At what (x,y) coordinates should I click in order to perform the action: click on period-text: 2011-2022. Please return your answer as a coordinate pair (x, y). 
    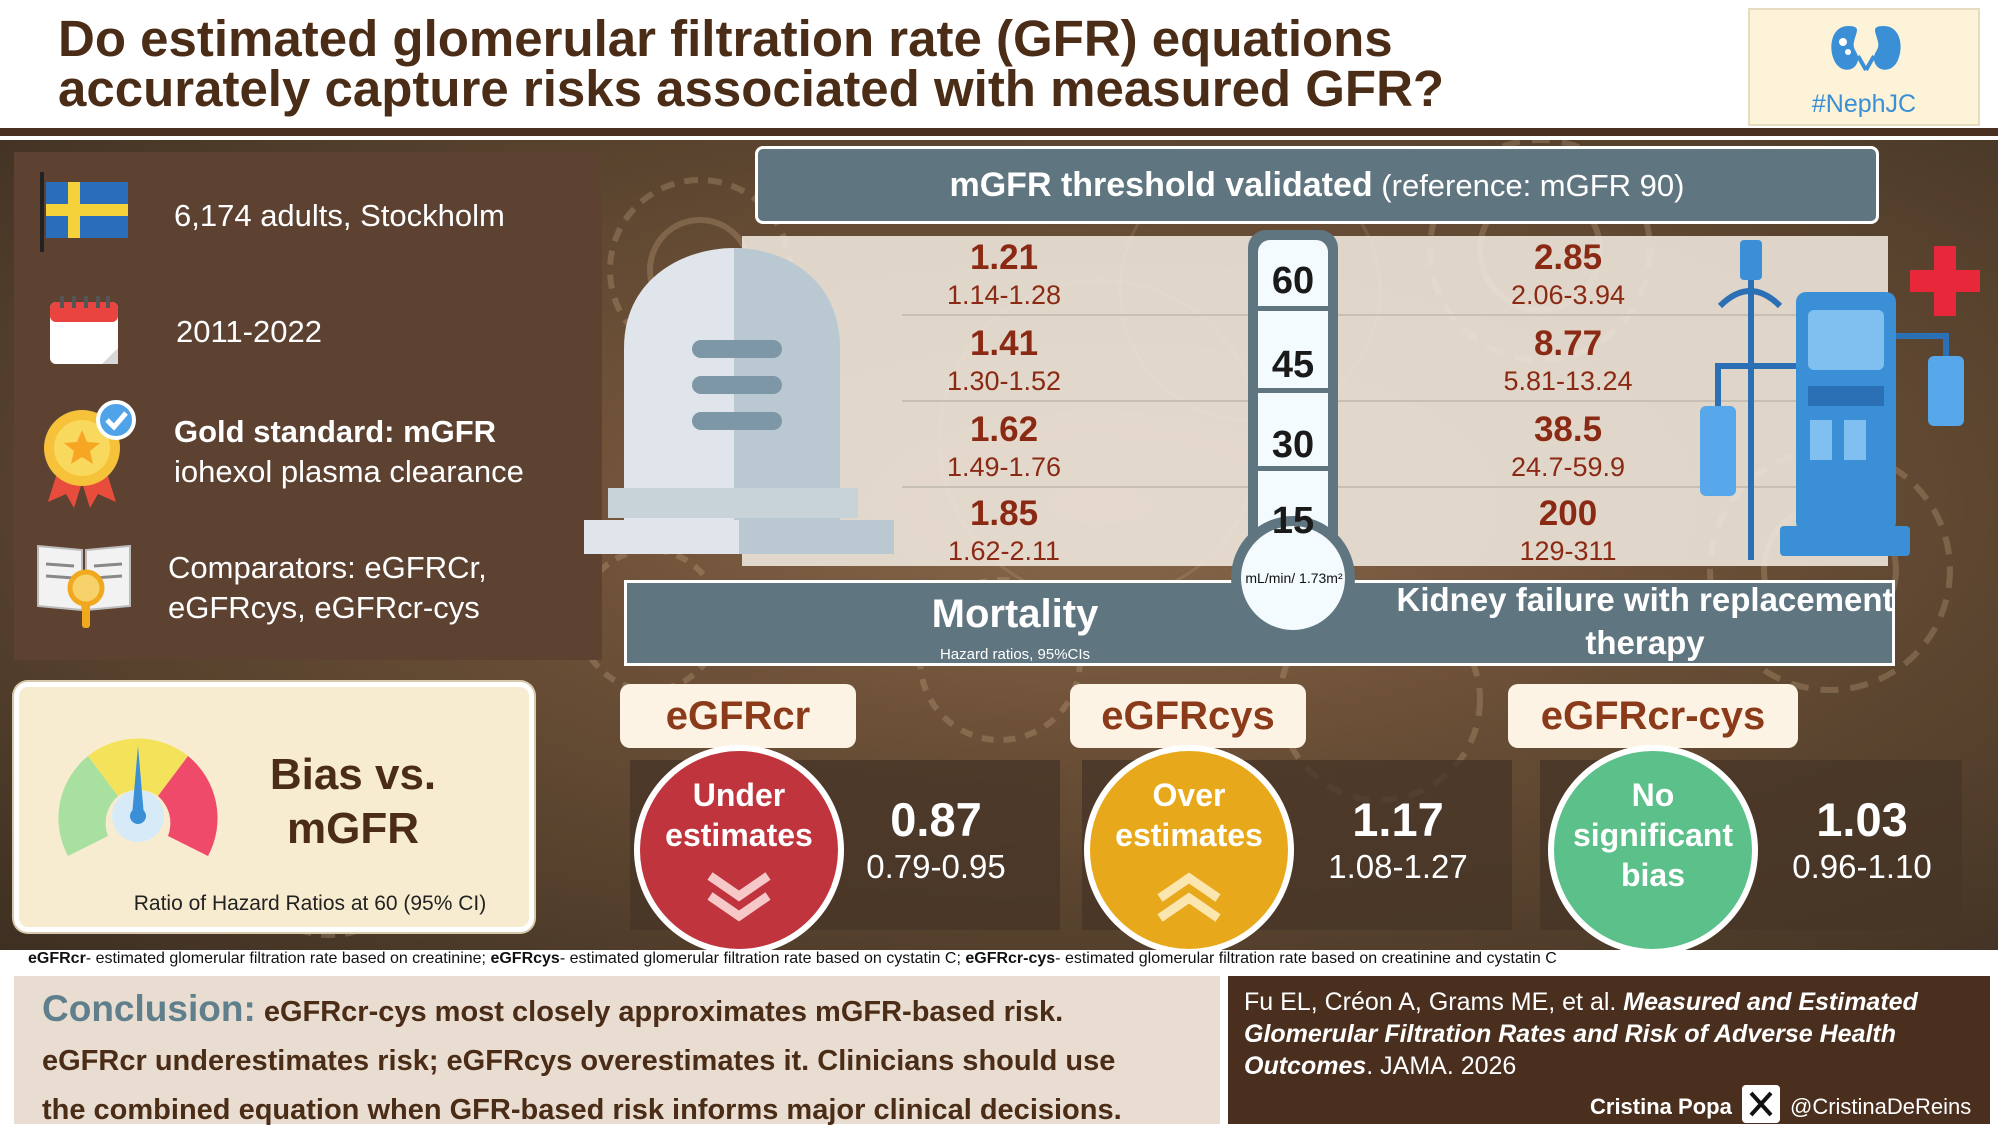
    Looking at the image, I should click on (249, 331).